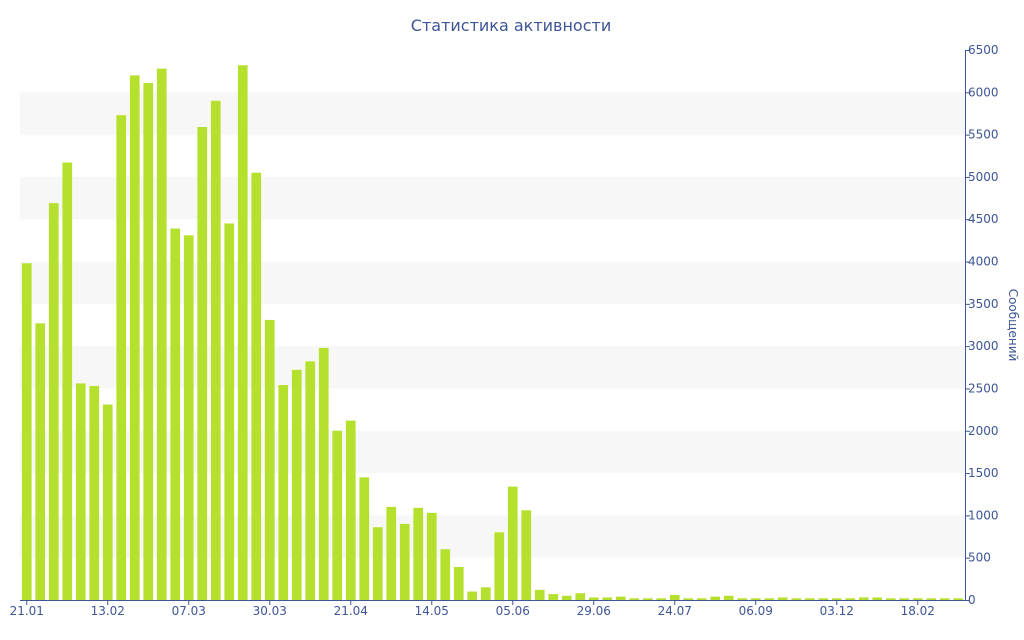  What do you see at coordinates (837, 611) in the screenshot?
I see `x-tick-label: 03.12` at bounding box center [837, 611].